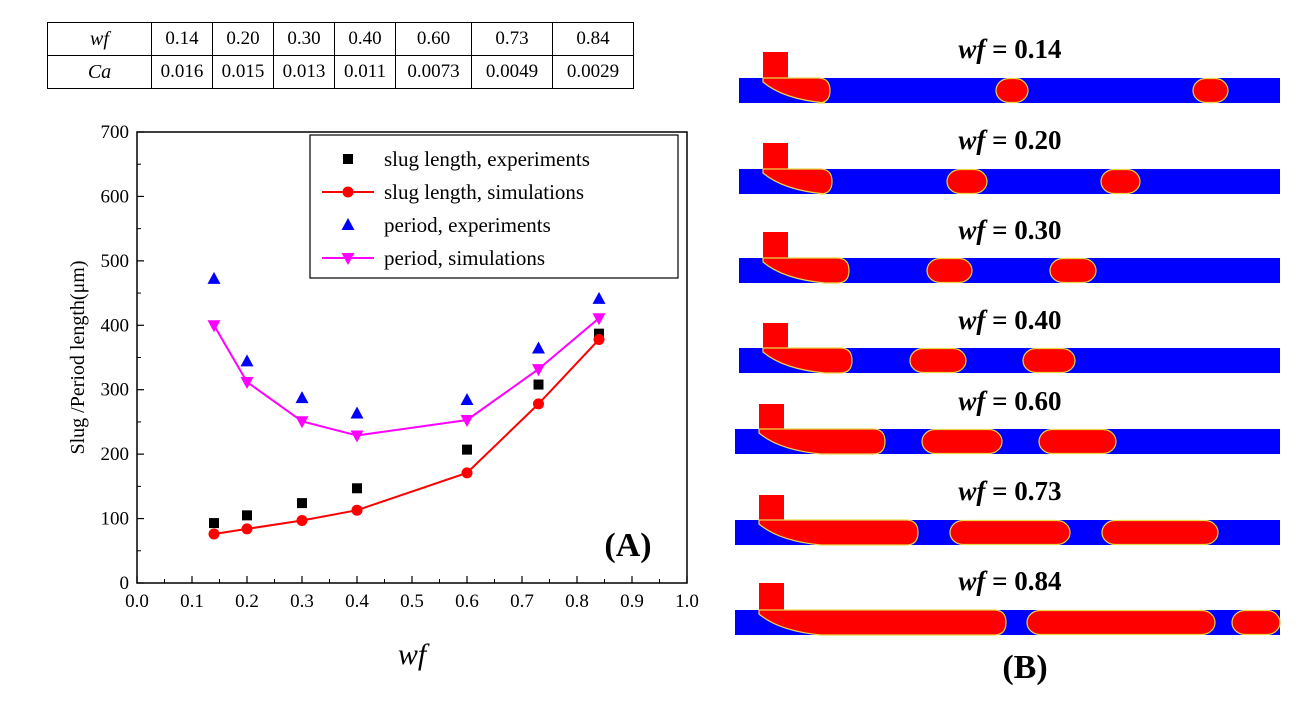 Image resolution: width=1309 pixels, height=701 pixels. I want to click on snapshot-title-value: = 0.30, so click(1023, 230).